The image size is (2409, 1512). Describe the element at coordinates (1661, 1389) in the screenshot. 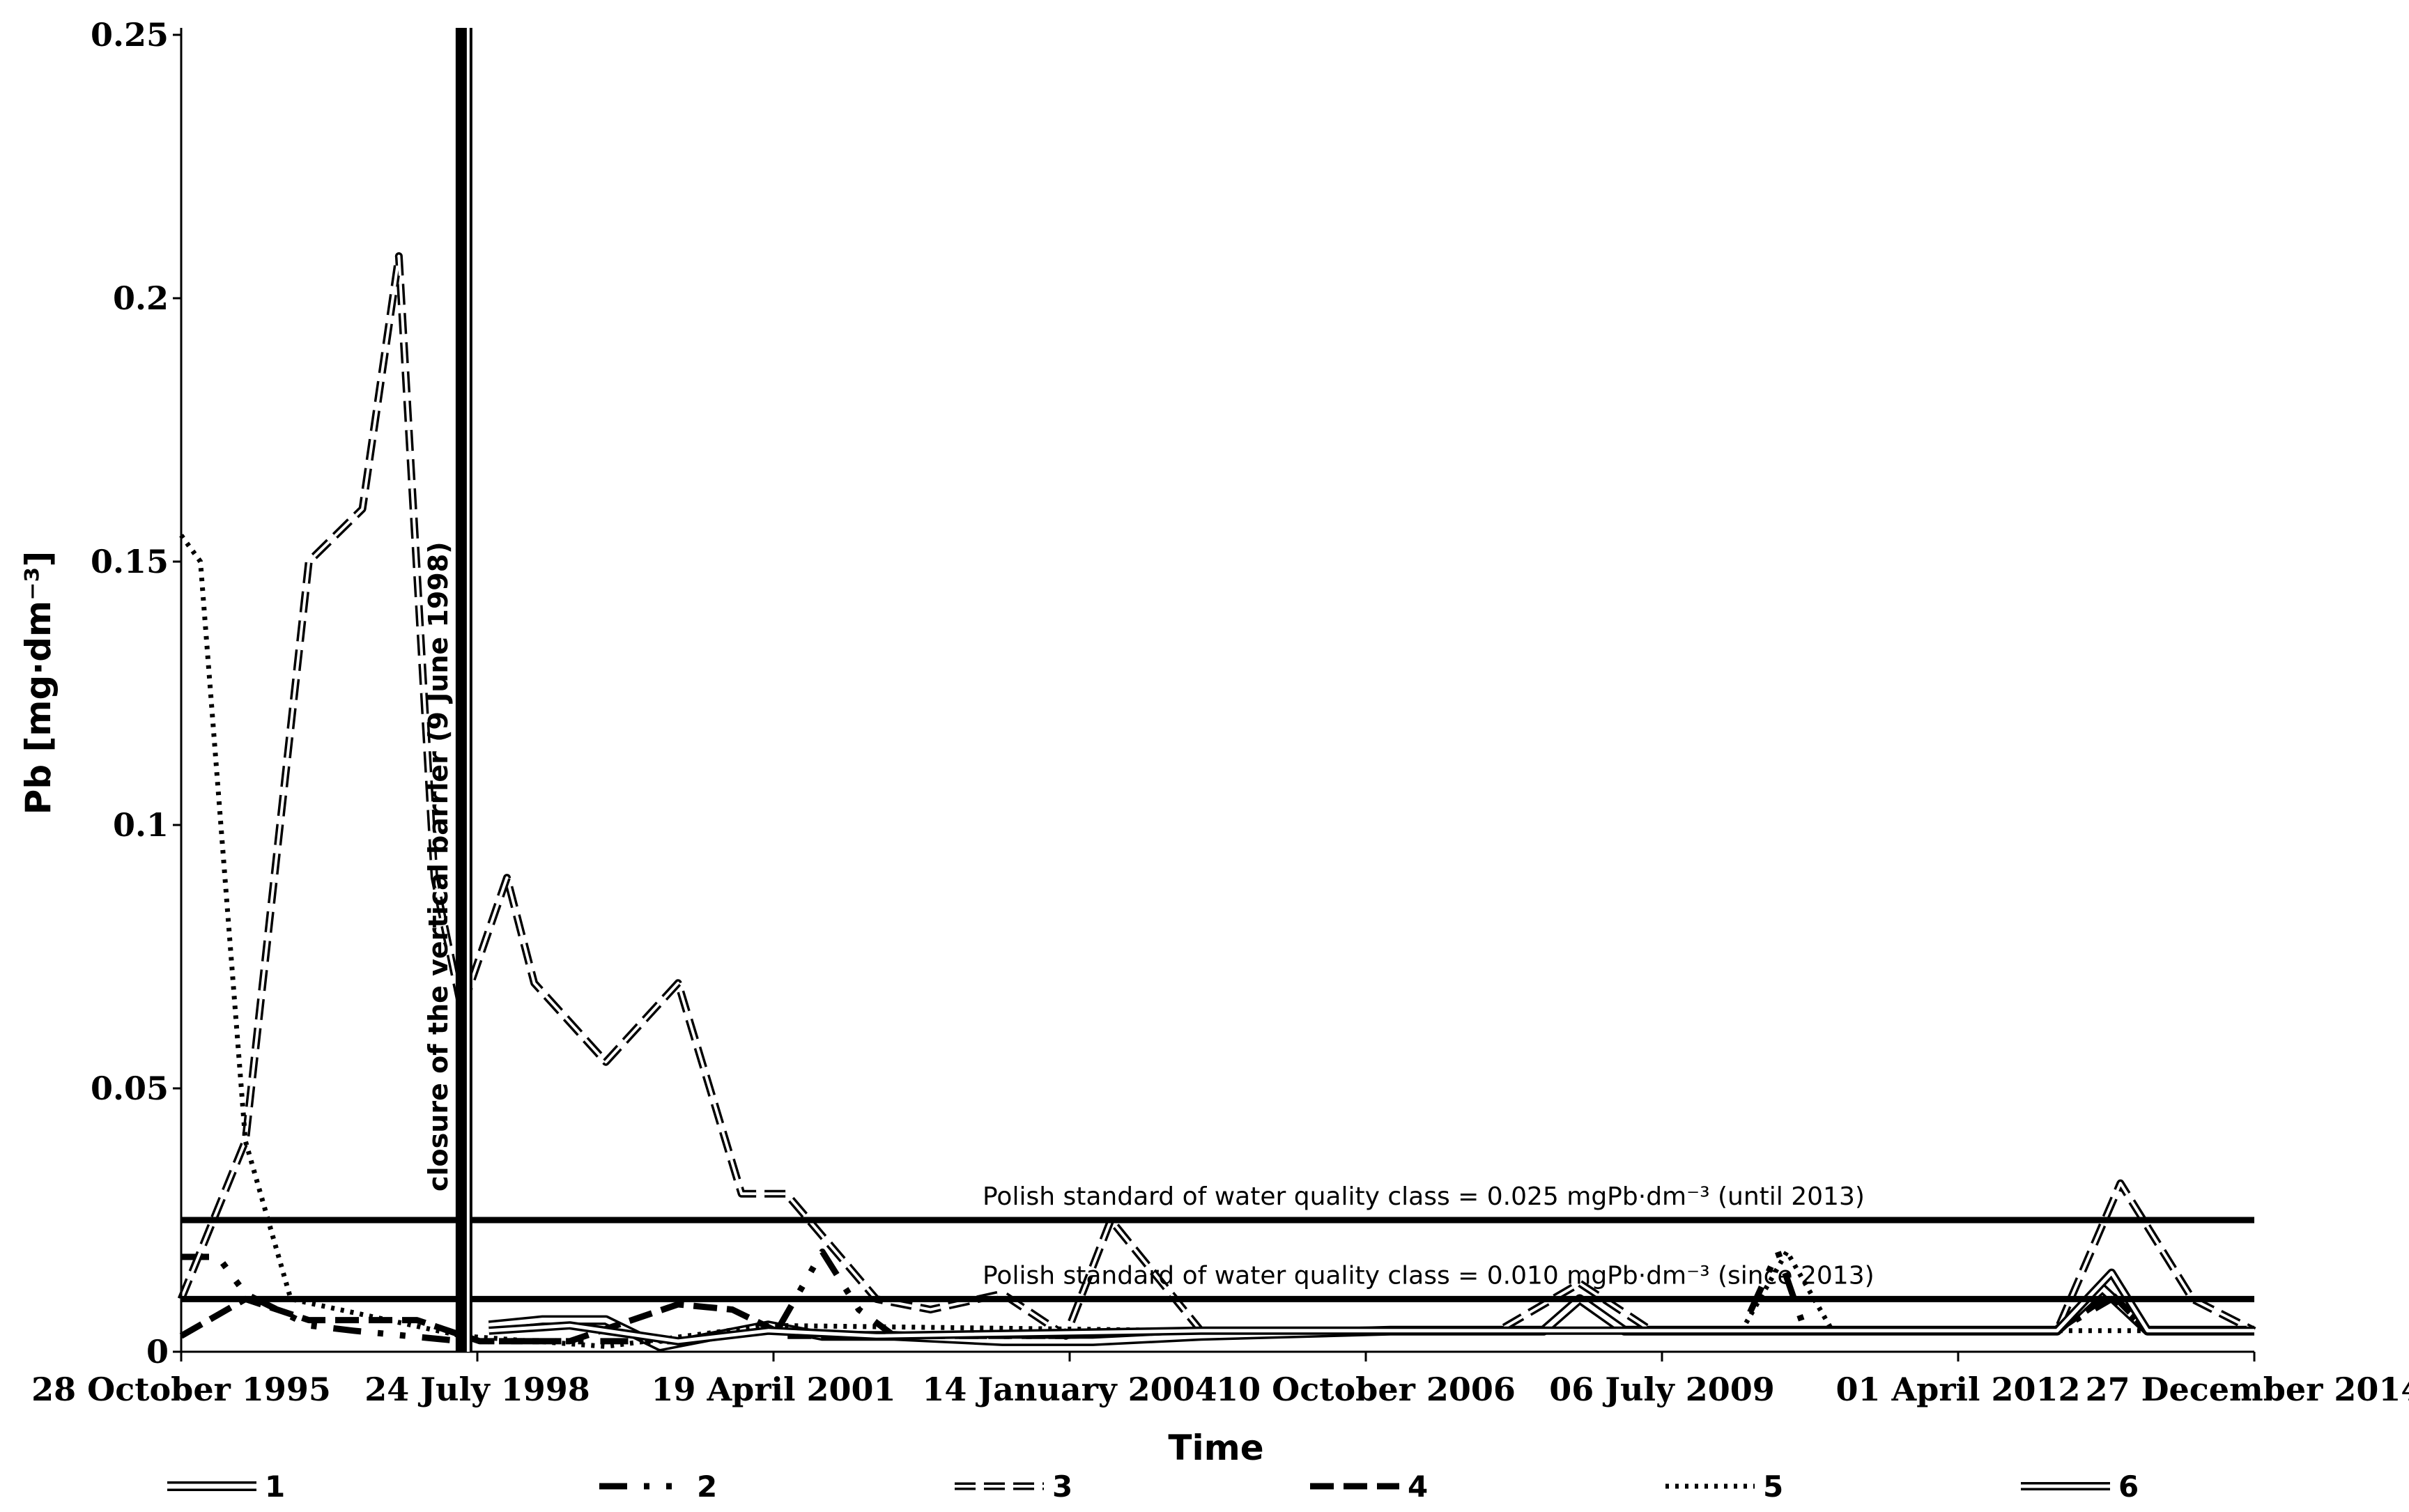

I see `x-tick-label: 06 July 2009` at that location.